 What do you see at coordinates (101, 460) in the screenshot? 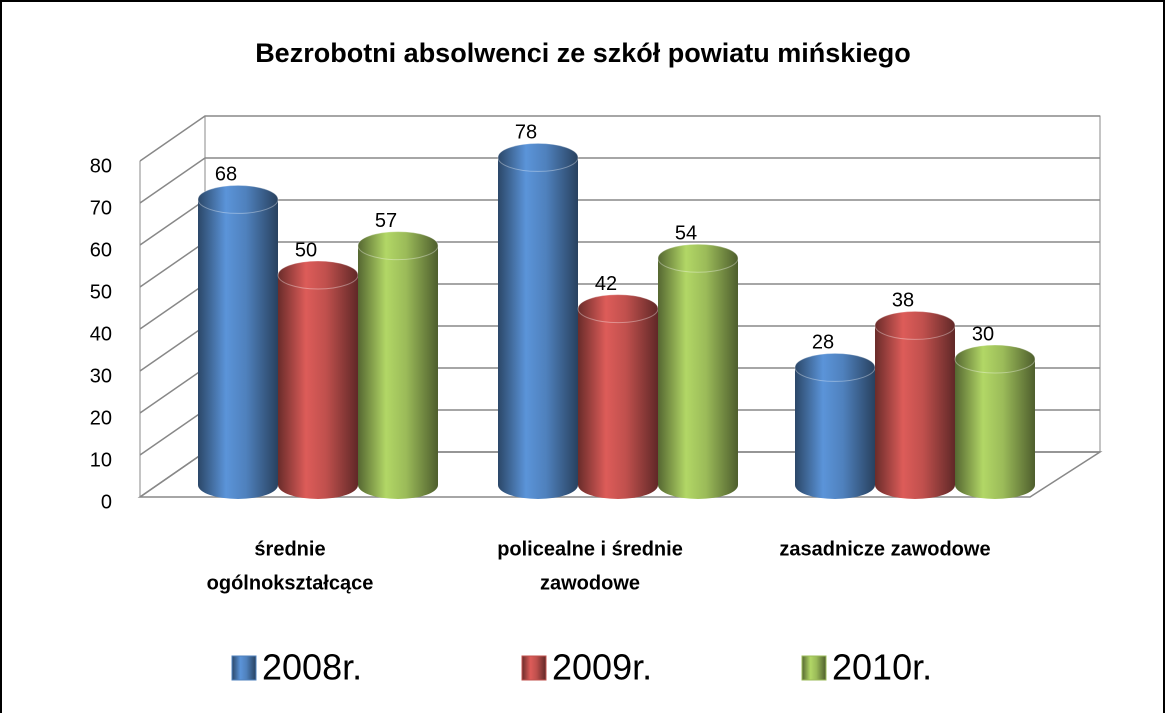
I see `y-tick-label: 10` at bounding box center [101, 460].